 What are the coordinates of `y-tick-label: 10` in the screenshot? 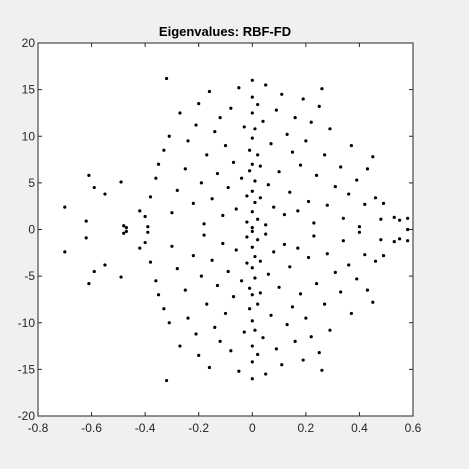 It's located at (29, 136).